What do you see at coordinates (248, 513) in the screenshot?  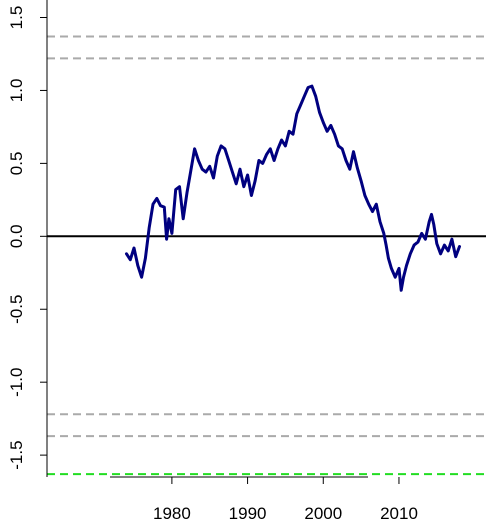 I see `x-tick-label: 1990` at bounding box center [248, 513].